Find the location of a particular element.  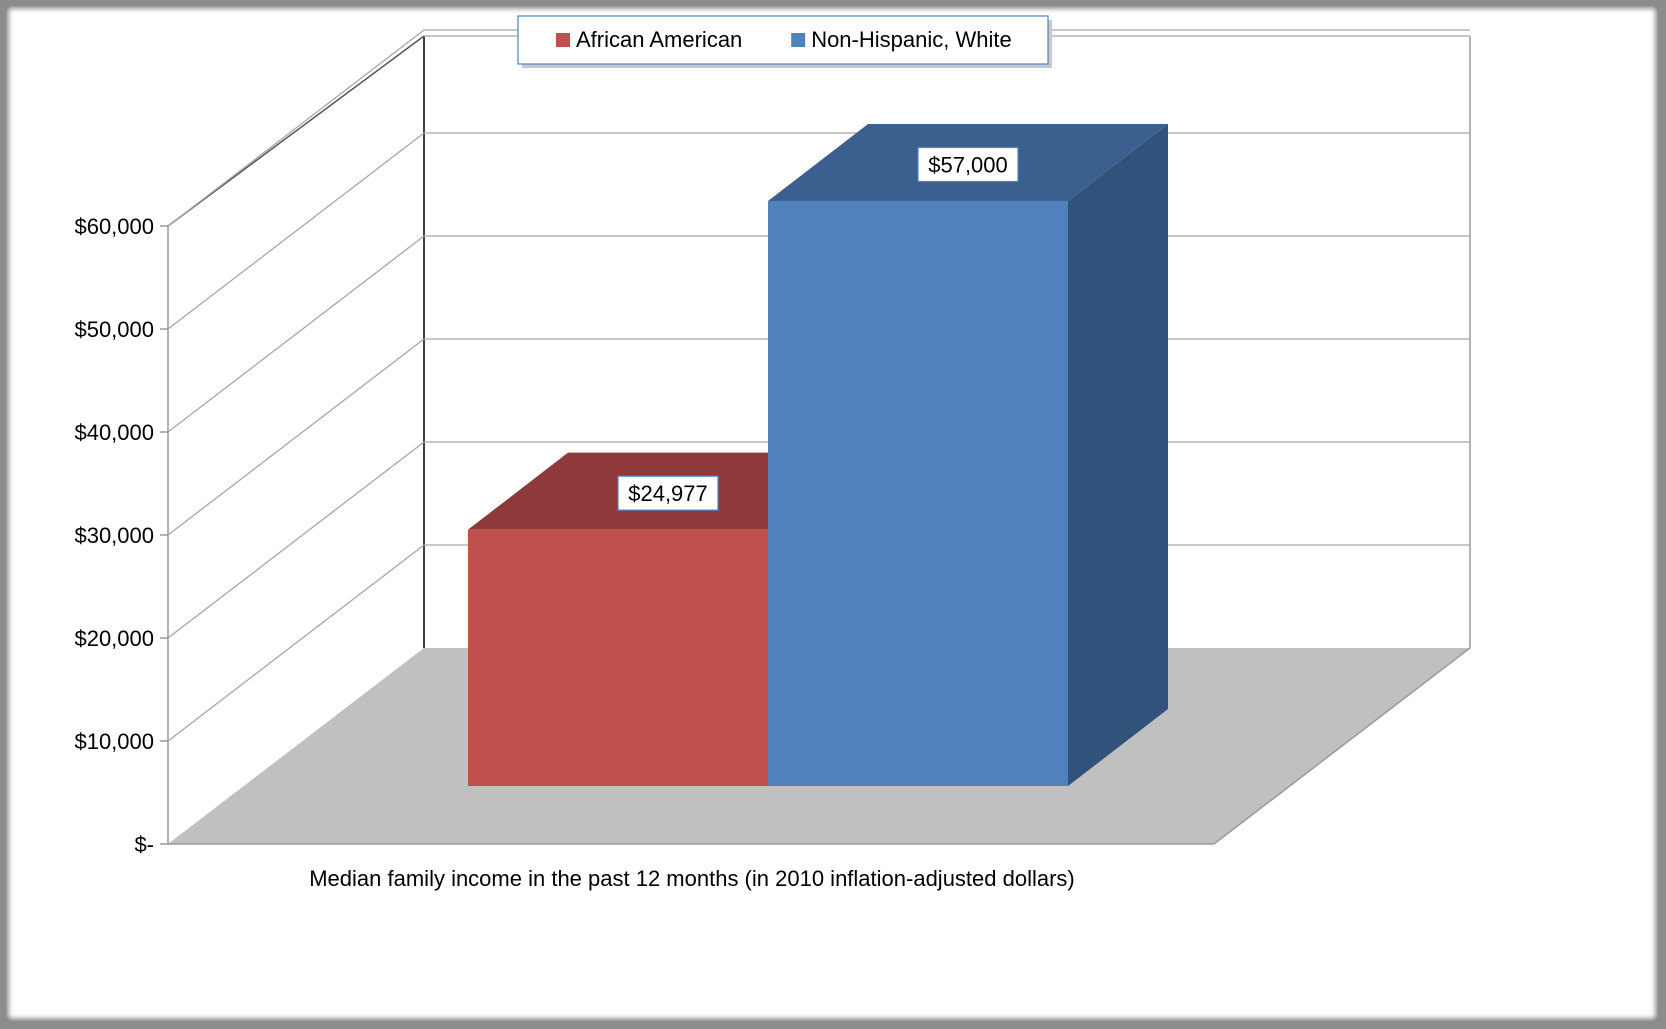

side-wall-top-edge is located at coordinates (296, 131).